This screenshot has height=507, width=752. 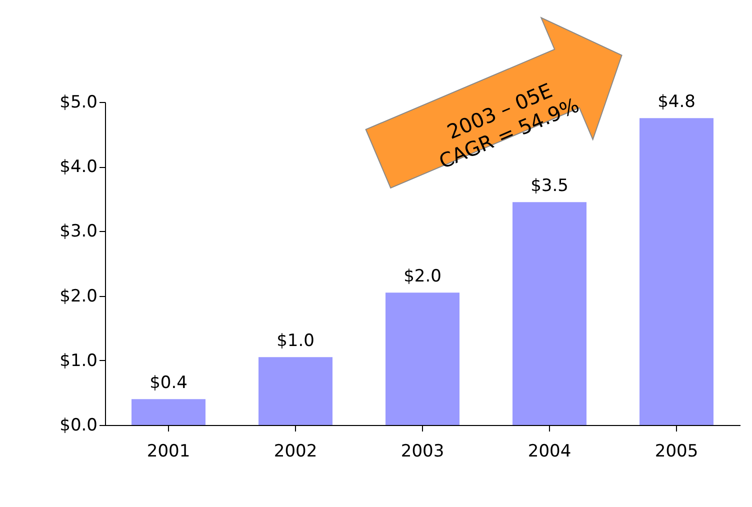 What do you see at coordinates (79, 167) in the screenshot?
I see `y-tick-label: $4.0` at bounding box center [79, 167].